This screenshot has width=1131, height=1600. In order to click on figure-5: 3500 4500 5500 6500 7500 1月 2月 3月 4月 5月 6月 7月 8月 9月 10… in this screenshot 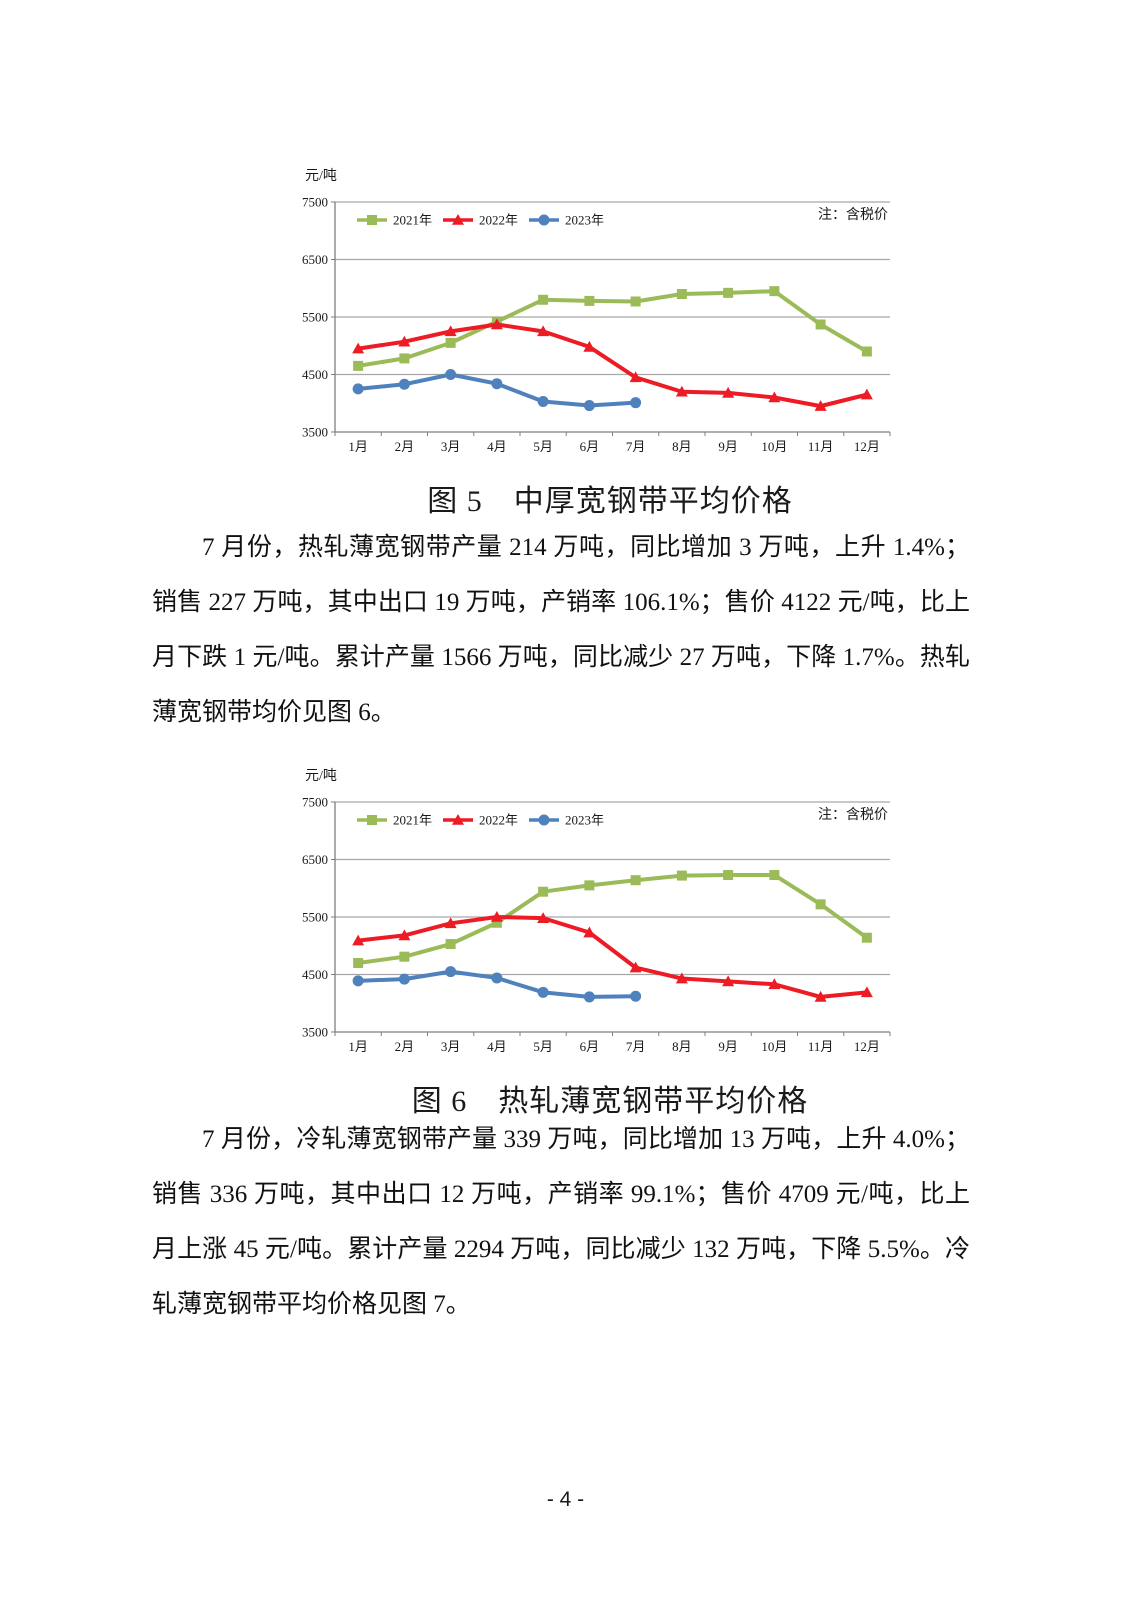, I will do `click(597, 342)`.